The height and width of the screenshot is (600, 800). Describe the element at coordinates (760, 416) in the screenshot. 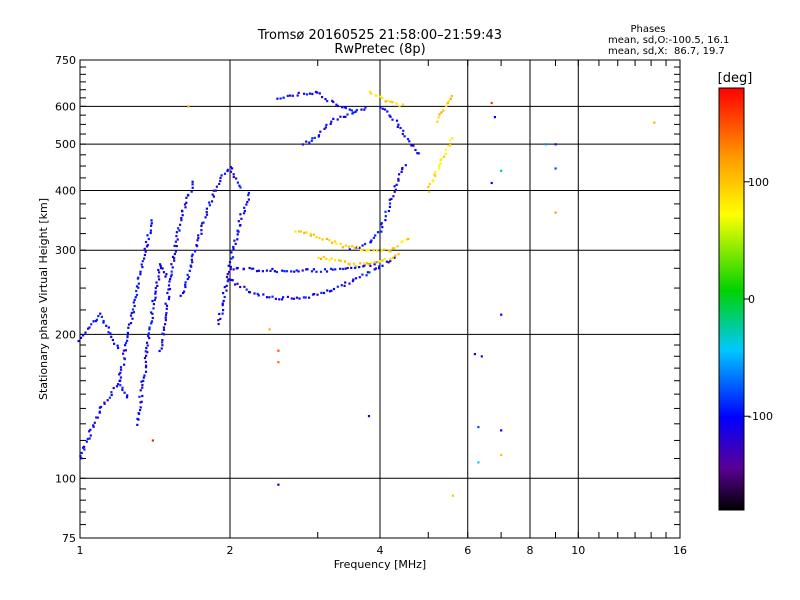

I see `colorbar-tick-label: -100` at that location.